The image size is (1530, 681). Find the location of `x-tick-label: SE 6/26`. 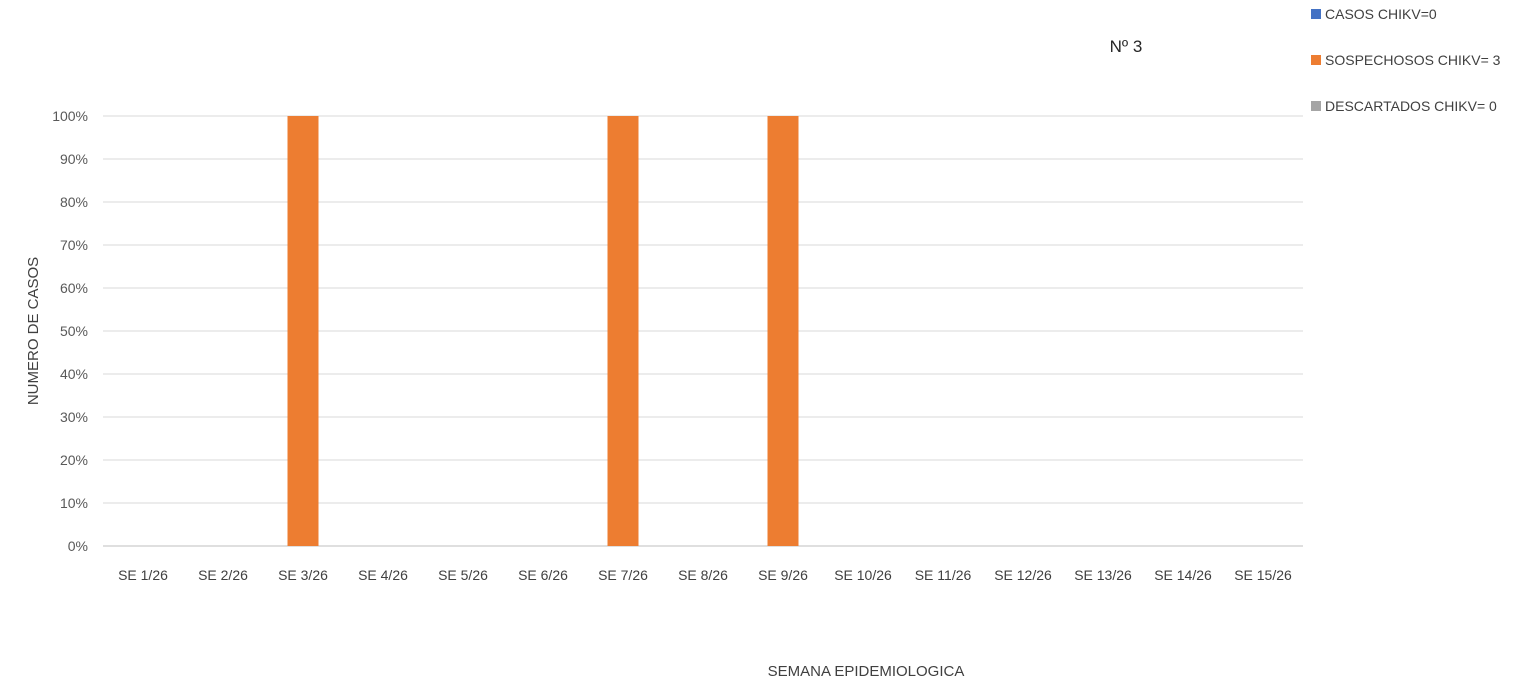

x-tick-label: SE 6/26 is located at coordinates (543, 575).